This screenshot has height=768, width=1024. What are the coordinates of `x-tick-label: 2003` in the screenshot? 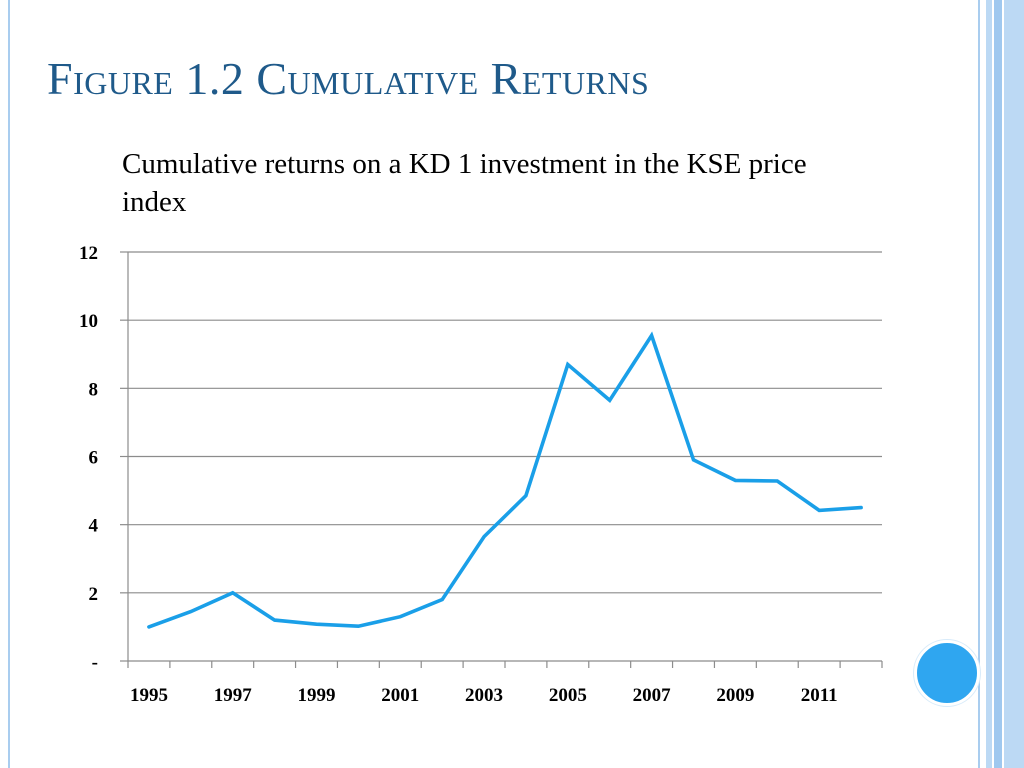 It's located at (484, 695).